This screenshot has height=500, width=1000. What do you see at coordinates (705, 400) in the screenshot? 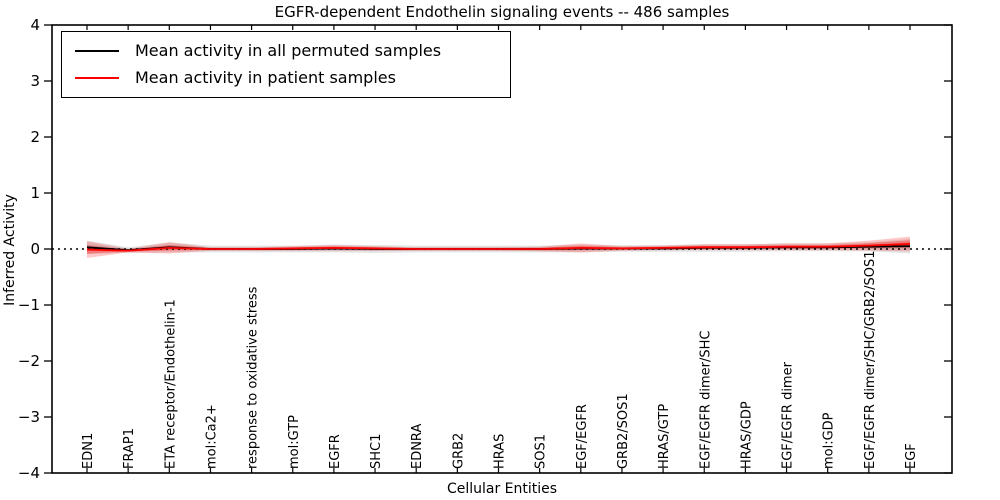
I see `x-tick-label: EGF/EGFR dimer/SHC` at bounding box center [705, 400].